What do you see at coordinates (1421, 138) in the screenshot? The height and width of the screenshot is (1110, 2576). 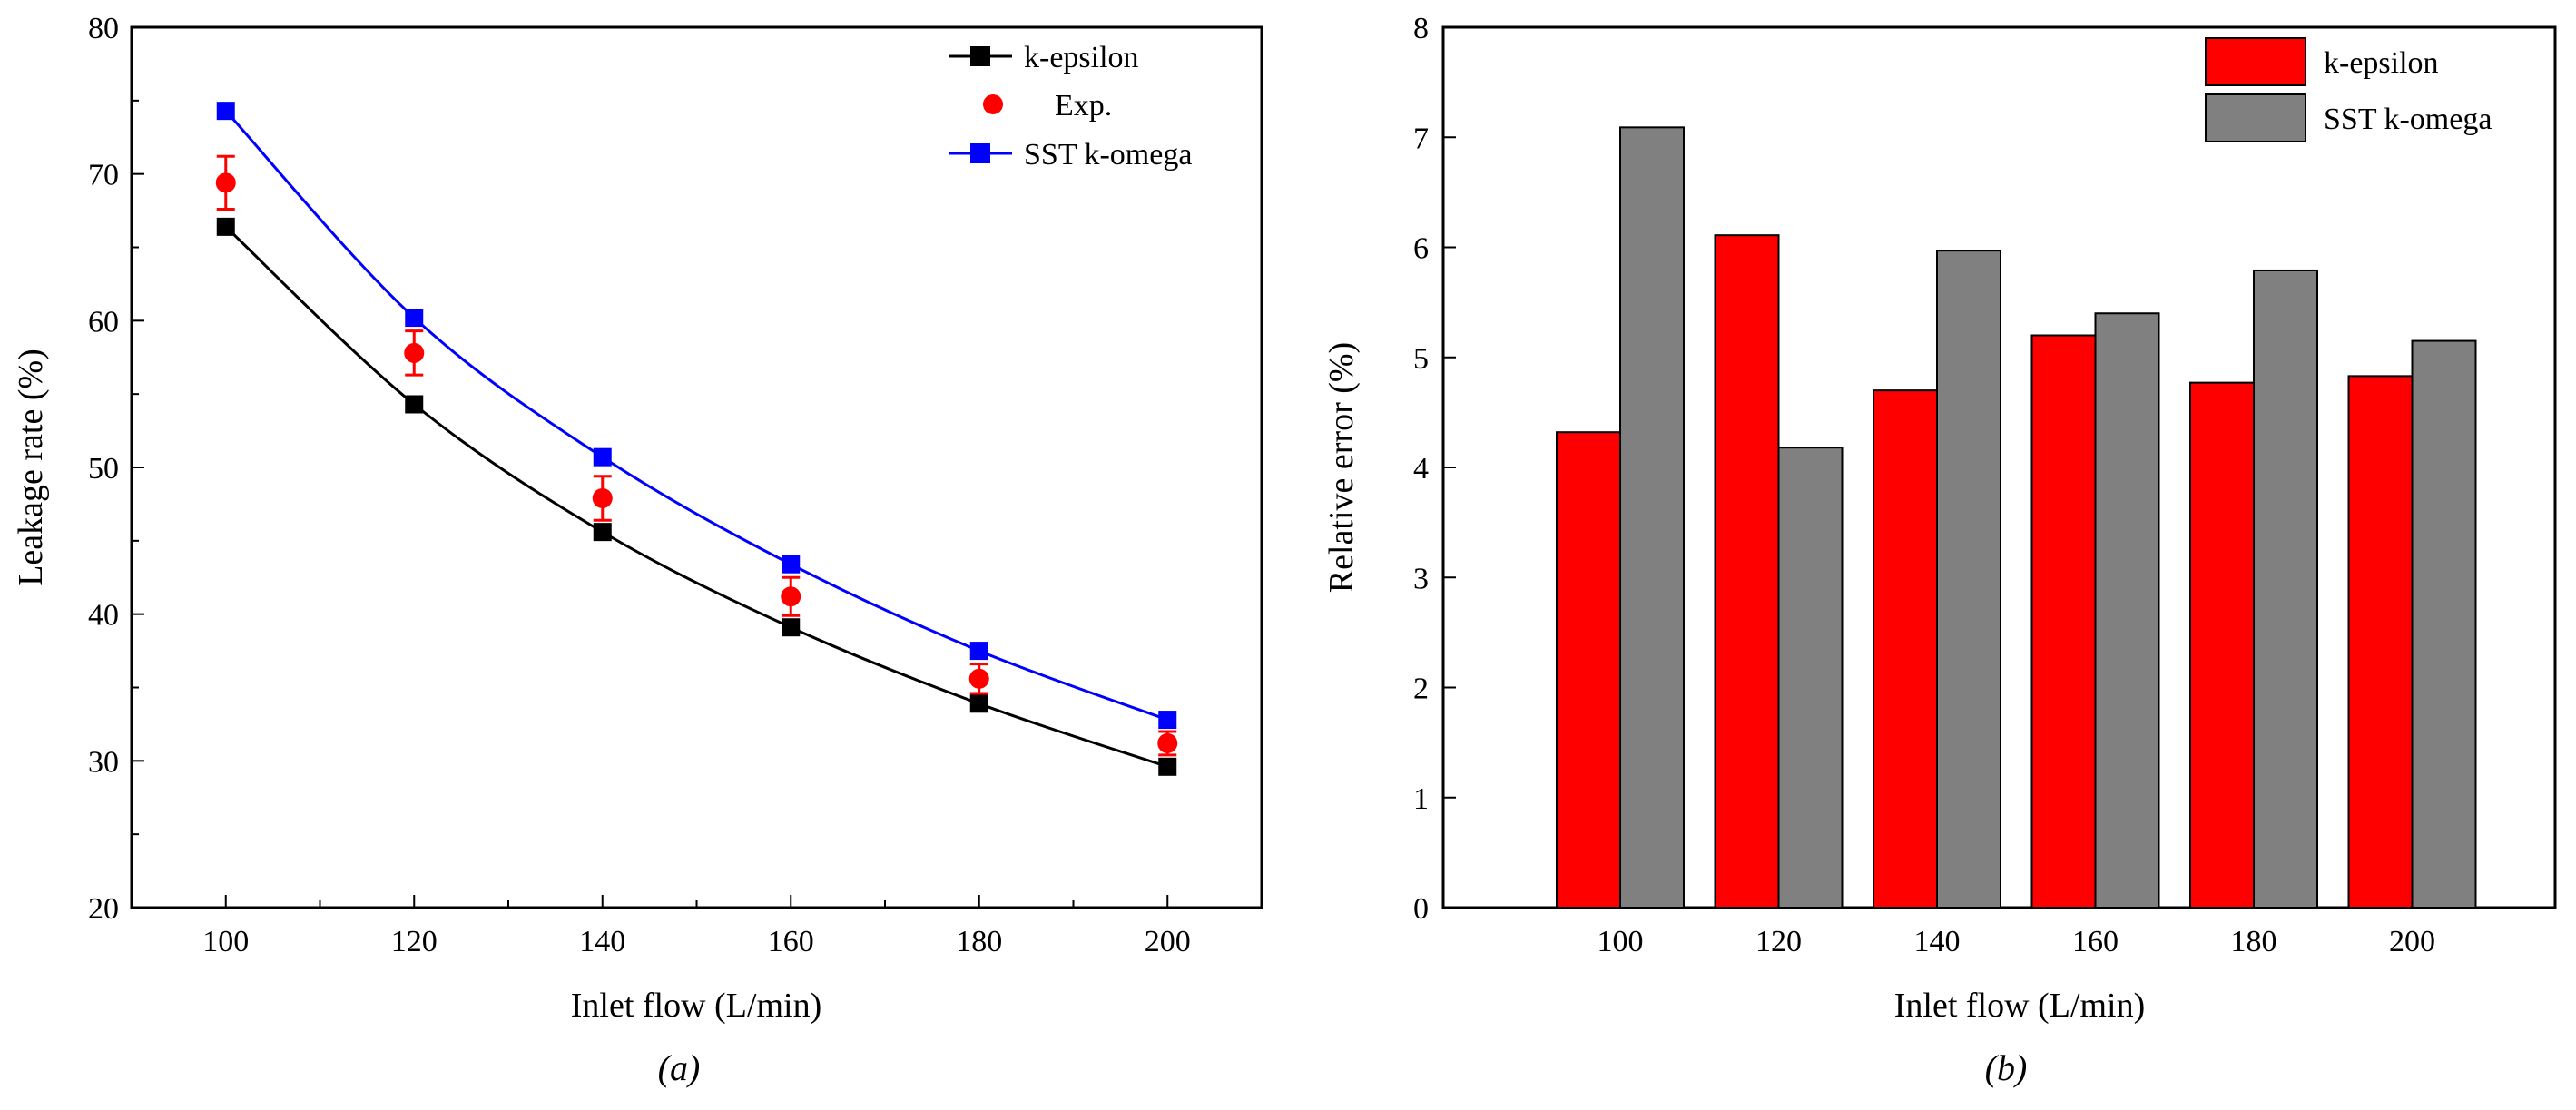 I see `y-tick-label-b: 7` at bounding box center [1421, 138].